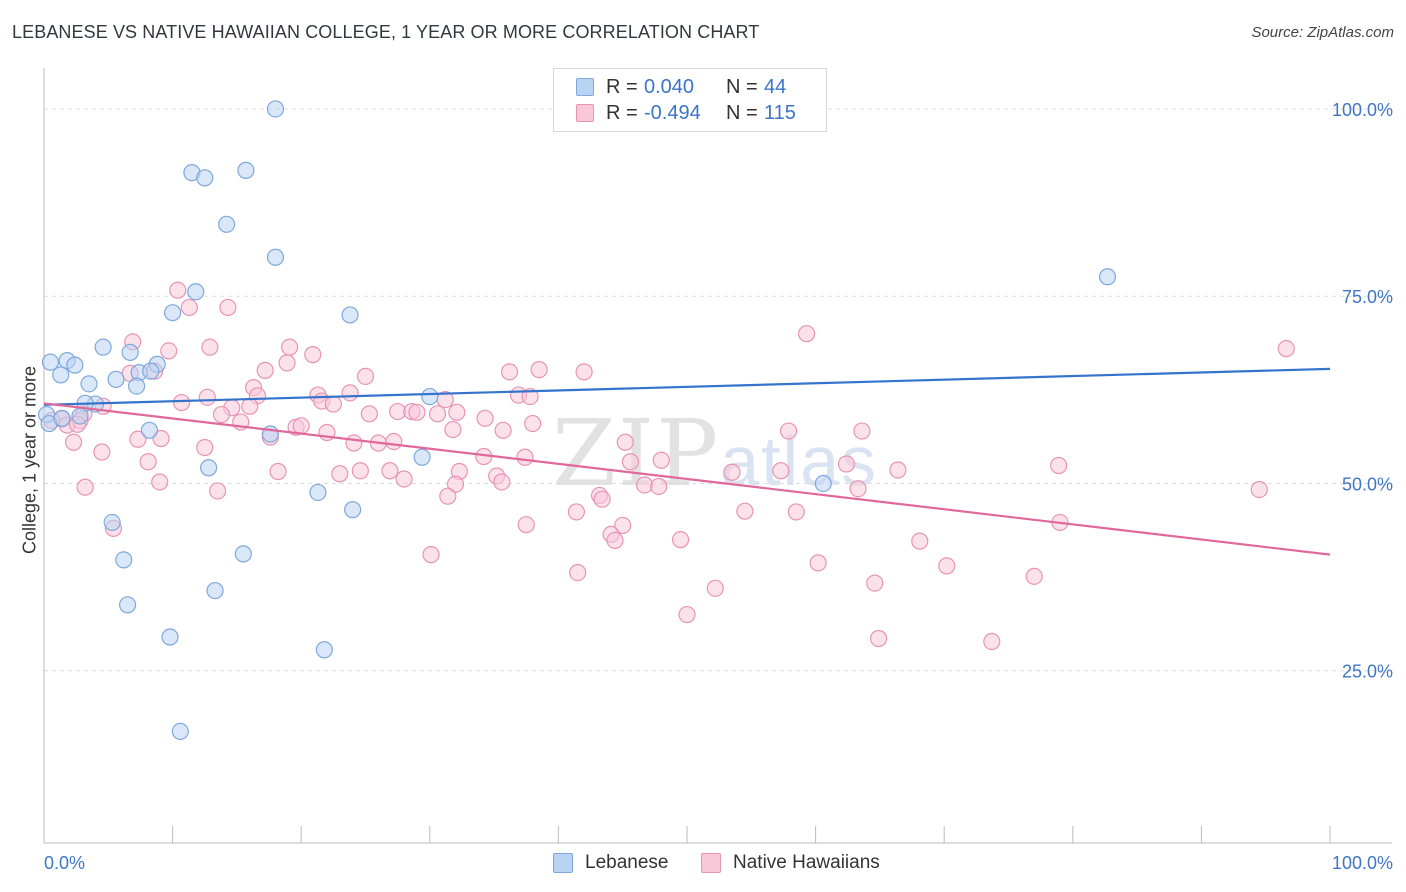  What do you see at coordinates (742, 112) in the screenshot?
I see `hawaiian-n-label: N =` at bounding box center [742, 112].